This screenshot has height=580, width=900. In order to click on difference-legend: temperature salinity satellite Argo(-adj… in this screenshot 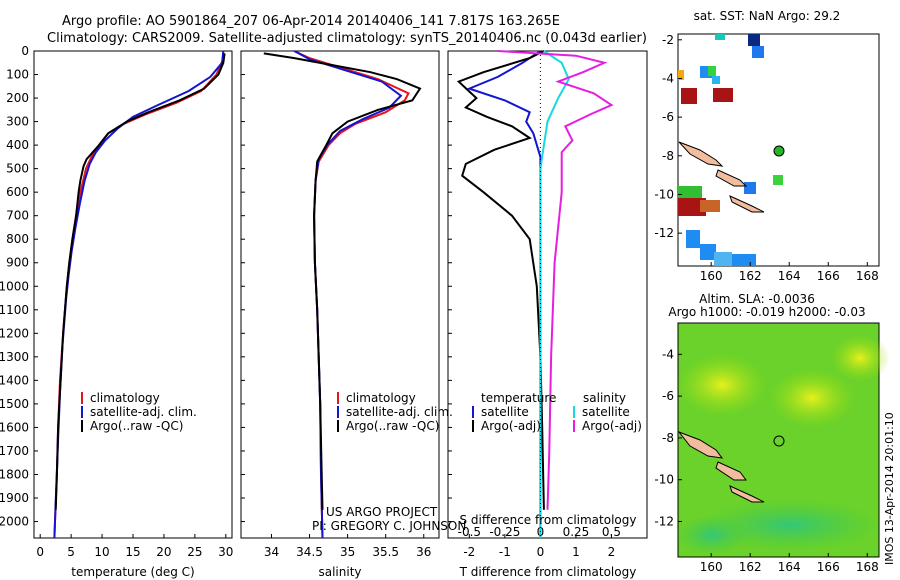, I will do `click(557, 412)`.